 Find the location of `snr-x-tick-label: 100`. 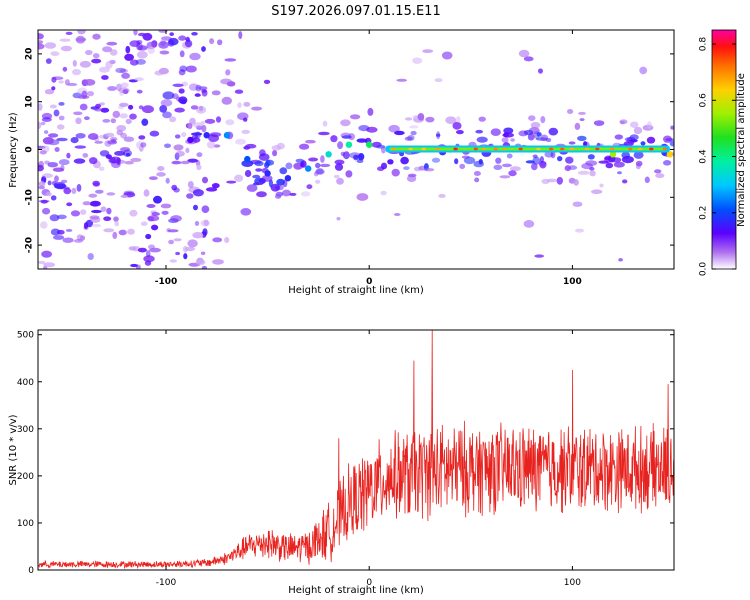

snr-x-tick-label: 100 is located at coordinates (572, 583).